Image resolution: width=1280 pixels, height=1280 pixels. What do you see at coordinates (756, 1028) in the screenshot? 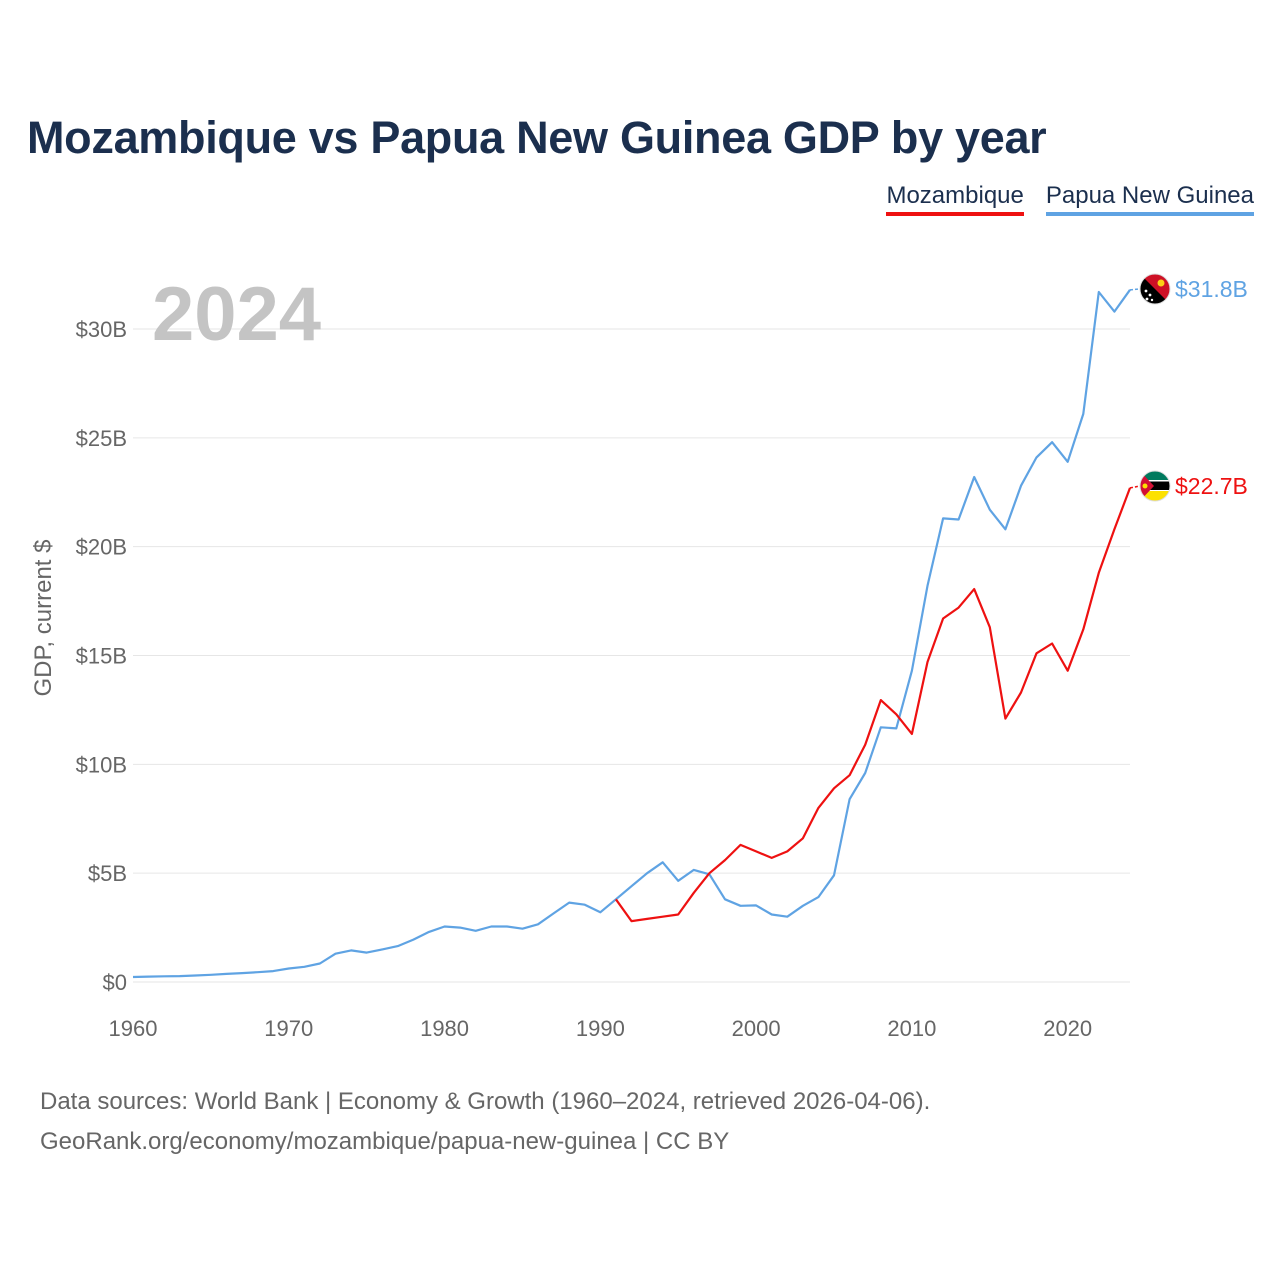
I see `x-tick-label: 2000` at bounding box center [756, 1028].